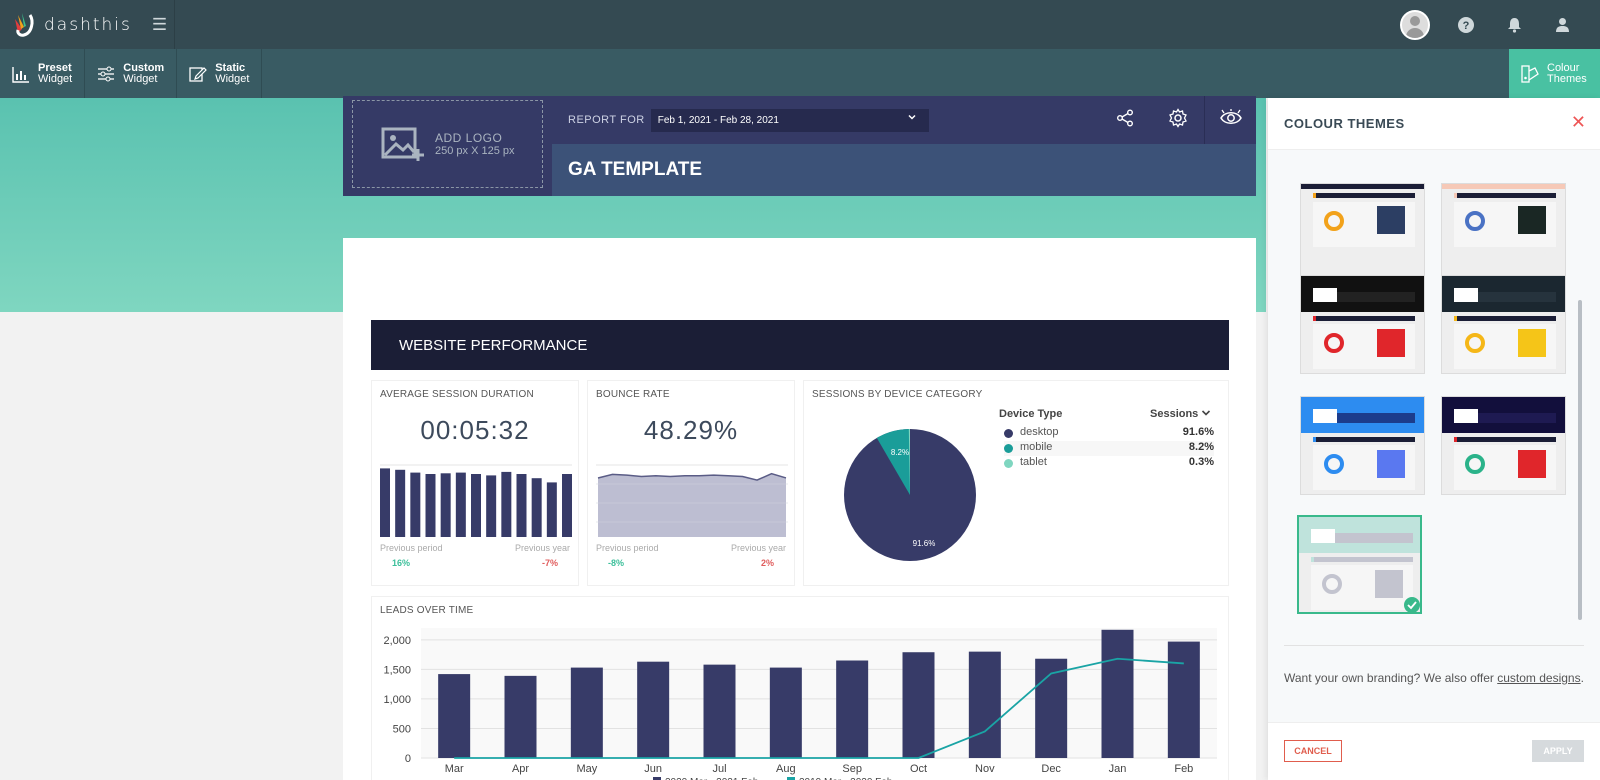  What do you see at coordinates (909, 461) in the screenshot?
I see `pie-slice-tablet` at bounding box center [909, 461].